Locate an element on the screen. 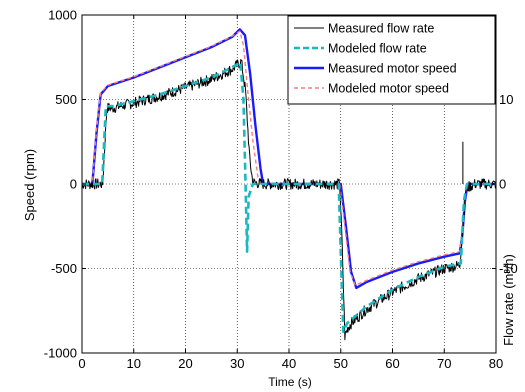 This screenshot has height=392, width=525. legend-label-1: Measured flow rate is located at coordinates (381, 29).